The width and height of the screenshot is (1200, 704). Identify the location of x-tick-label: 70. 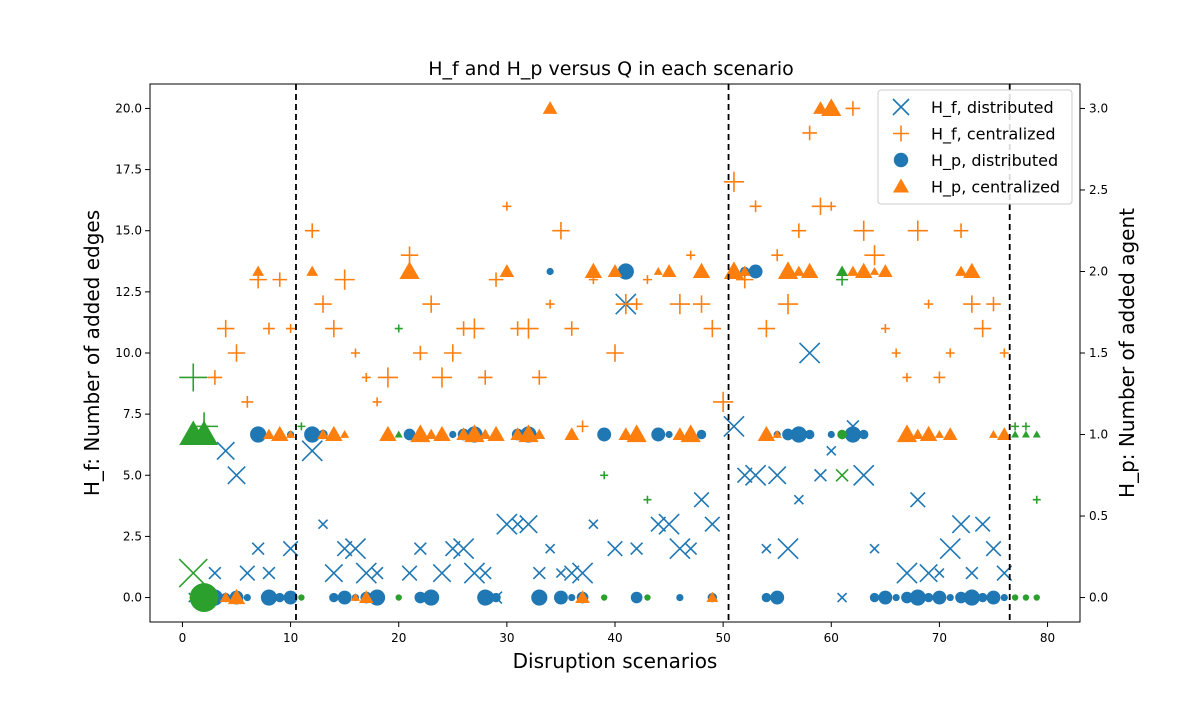
(939, 638).